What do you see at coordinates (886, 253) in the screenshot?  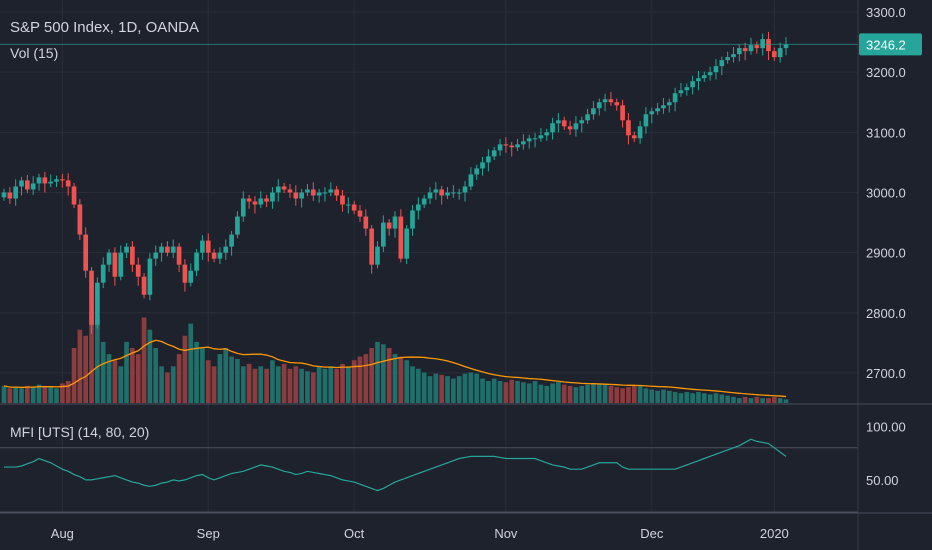 I see `price-tick-label: 2900.0` at bounding box center [886, 253].